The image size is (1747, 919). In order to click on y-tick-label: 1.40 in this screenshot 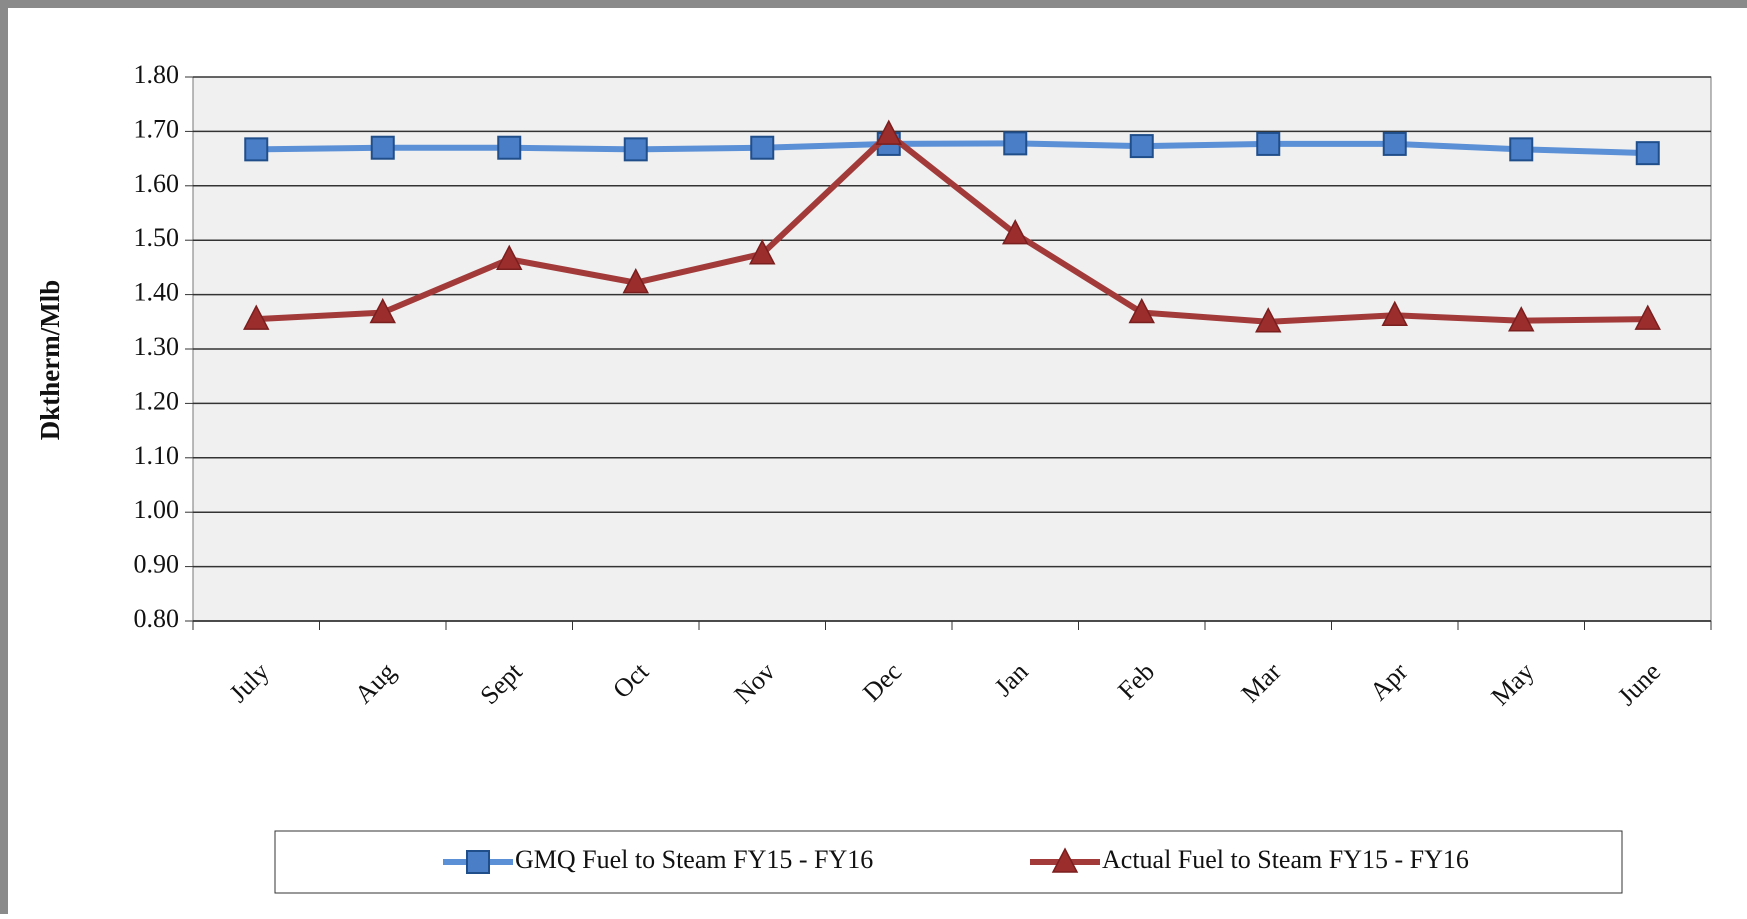, I will do `click(157, 292)`.